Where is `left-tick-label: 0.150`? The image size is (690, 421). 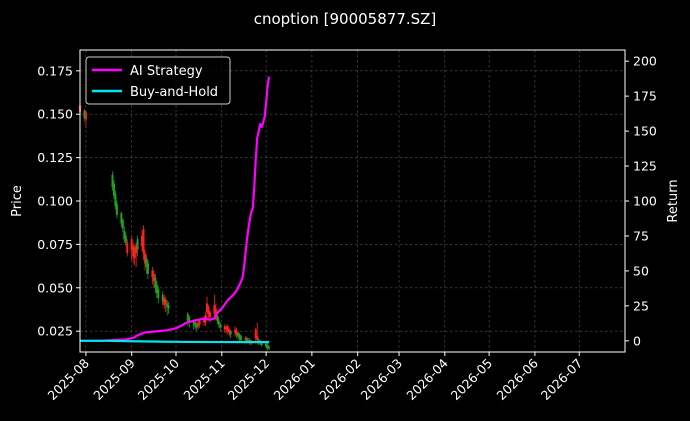 left-tick-label: 0.150 is located at coordinates (55, 114).